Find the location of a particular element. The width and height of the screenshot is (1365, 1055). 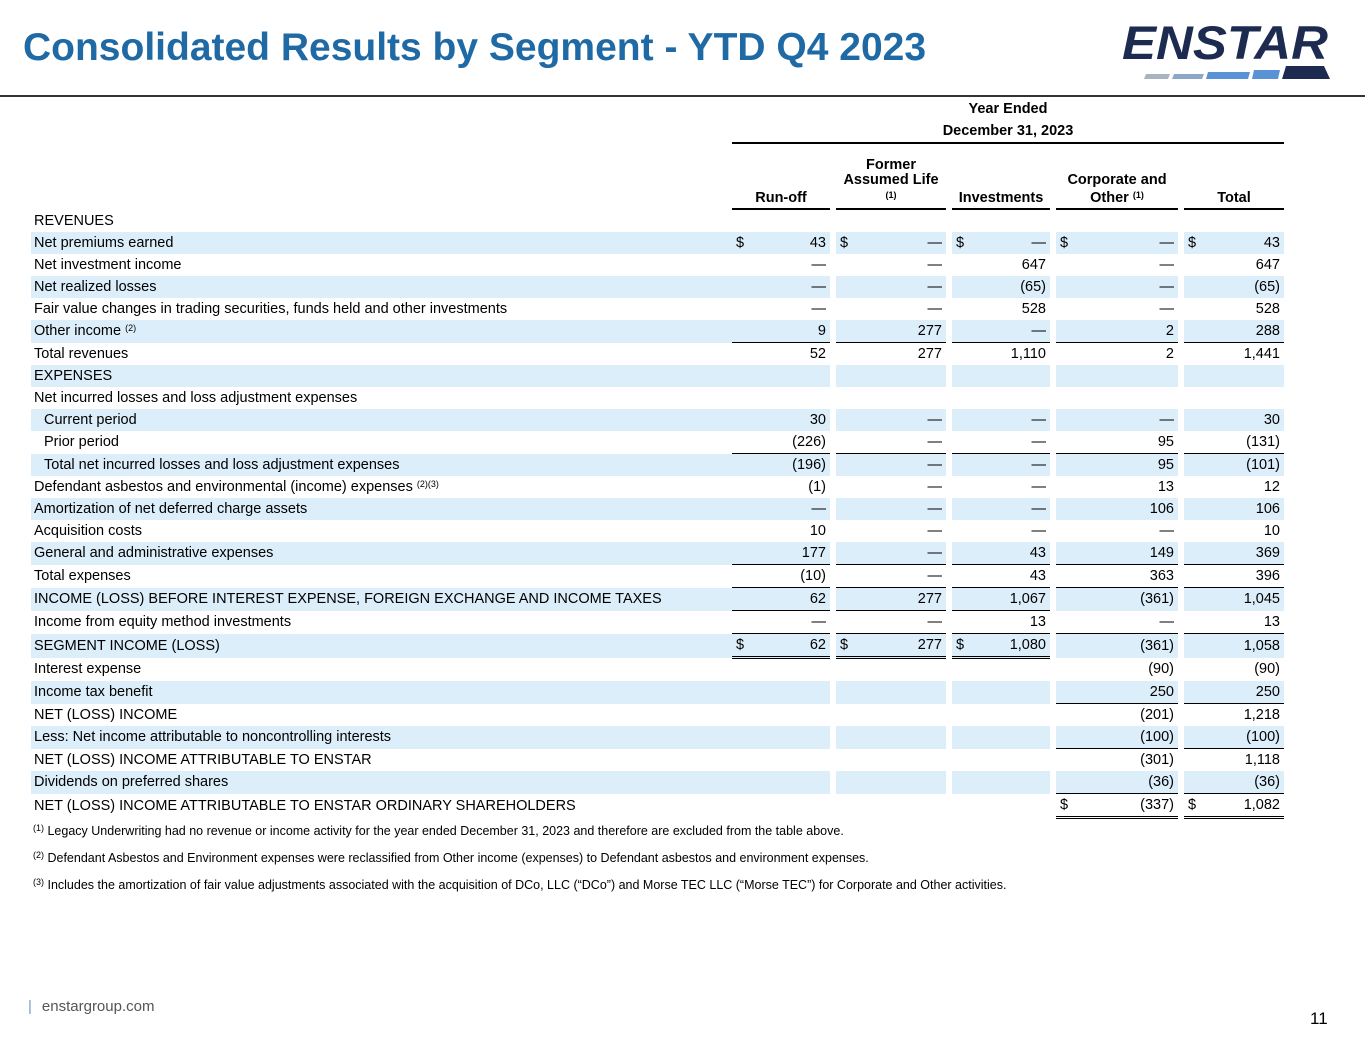

row-label: Prior period is located at coordinates (81, 442).